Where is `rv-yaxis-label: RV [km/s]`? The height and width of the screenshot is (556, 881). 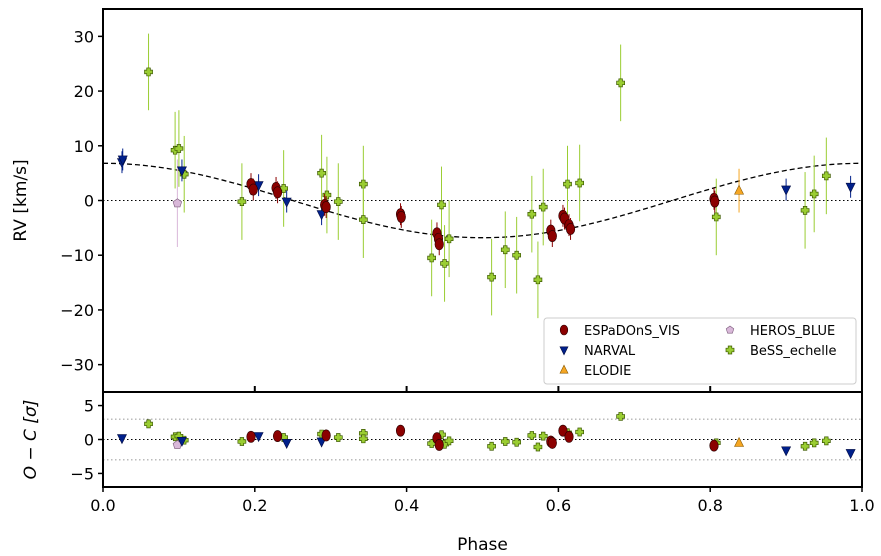
rv-yaxis-label: RV [km/s] is located at coordinates (21, 200).